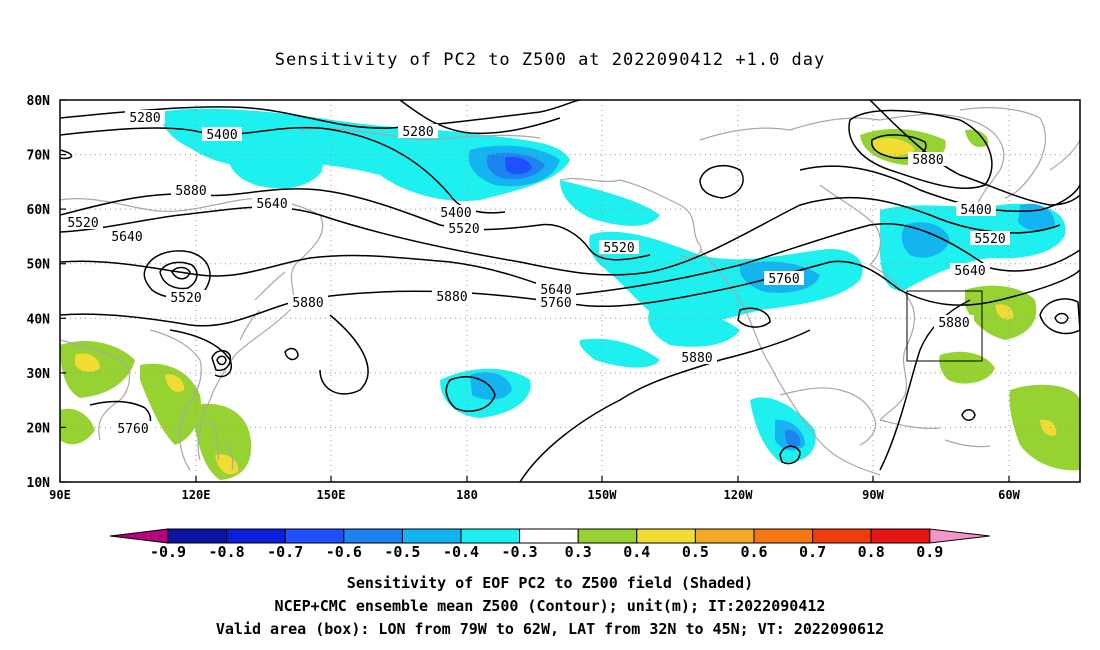 Image resolution: width=1100 pixels, height=650 pixels. What do you see at coordinates (812, 552) in the screenshot?
I see `colorbar-label: 0.7` at bounding box center [812, 552].